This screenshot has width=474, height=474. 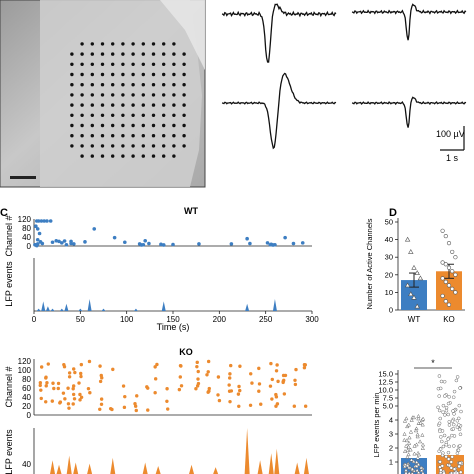 What do you see at coordinates (376, 425) in the screenshot?
I see `panel-e-ylabel: LFP events per min` at bounding box center [376, 425].